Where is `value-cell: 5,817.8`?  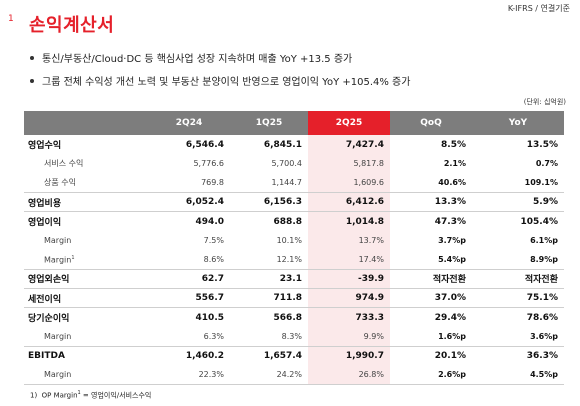 value-cell: 5,817.8 is located at coordinates (349, 164).